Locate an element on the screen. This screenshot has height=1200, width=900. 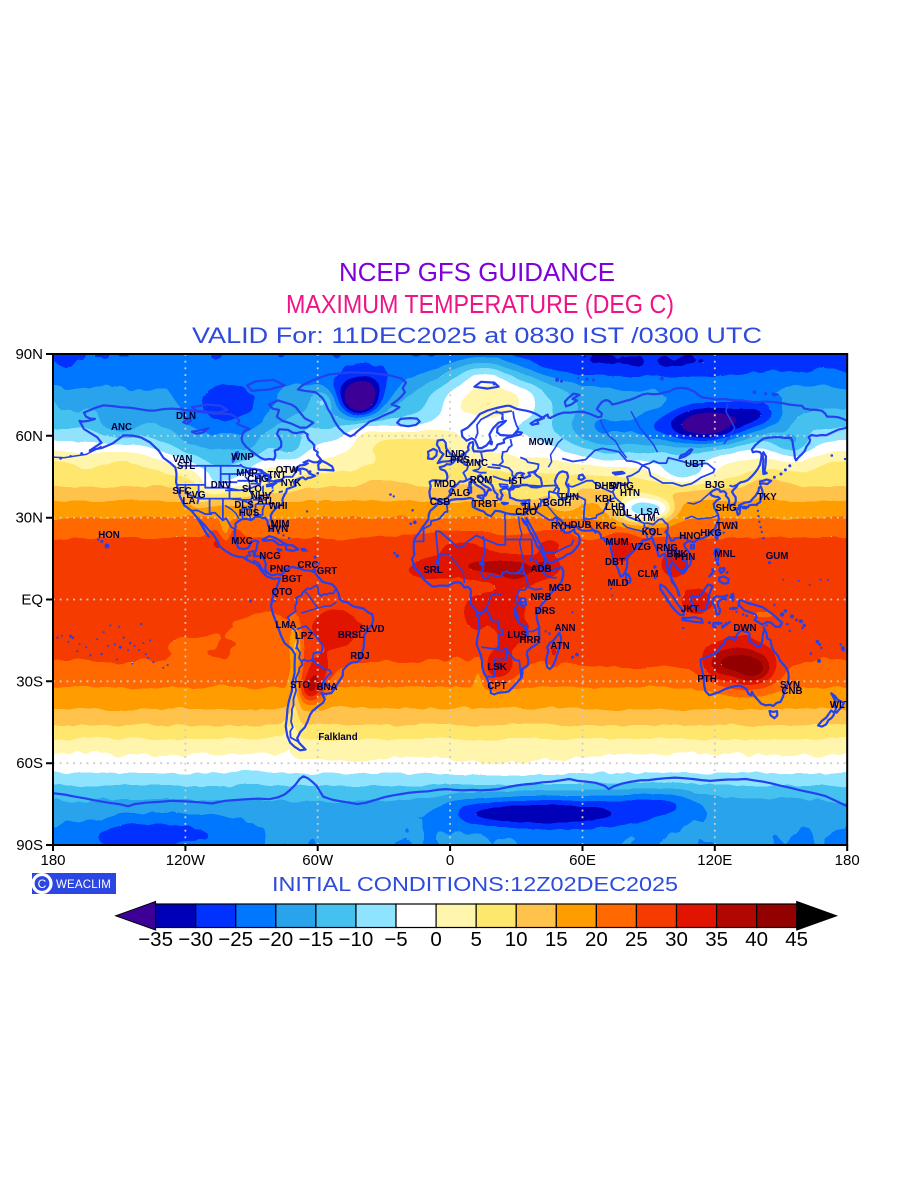
svg-text: NCG is located at coordinates (270, 556).